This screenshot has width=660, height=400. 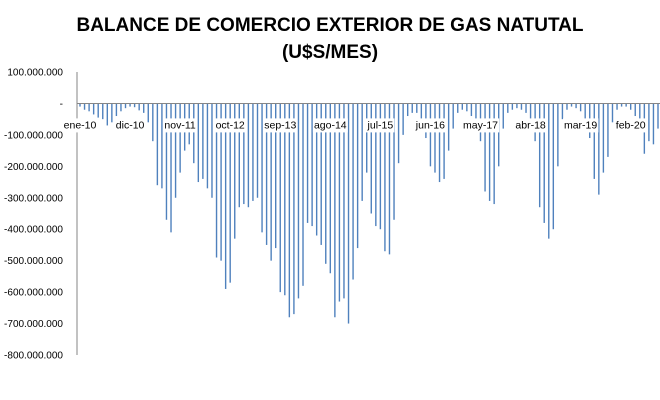 I want to click on x-tick-label: jul-15, so click(x=380, y=125).